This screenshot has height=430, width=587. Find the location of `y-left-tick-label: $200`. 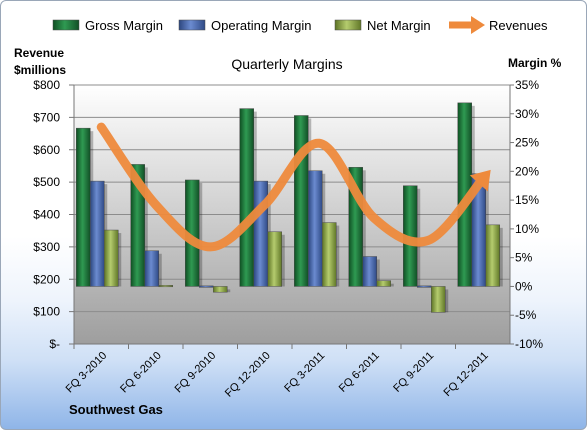

y-left-tick-label: $200 is located at coordinates (46, 279).